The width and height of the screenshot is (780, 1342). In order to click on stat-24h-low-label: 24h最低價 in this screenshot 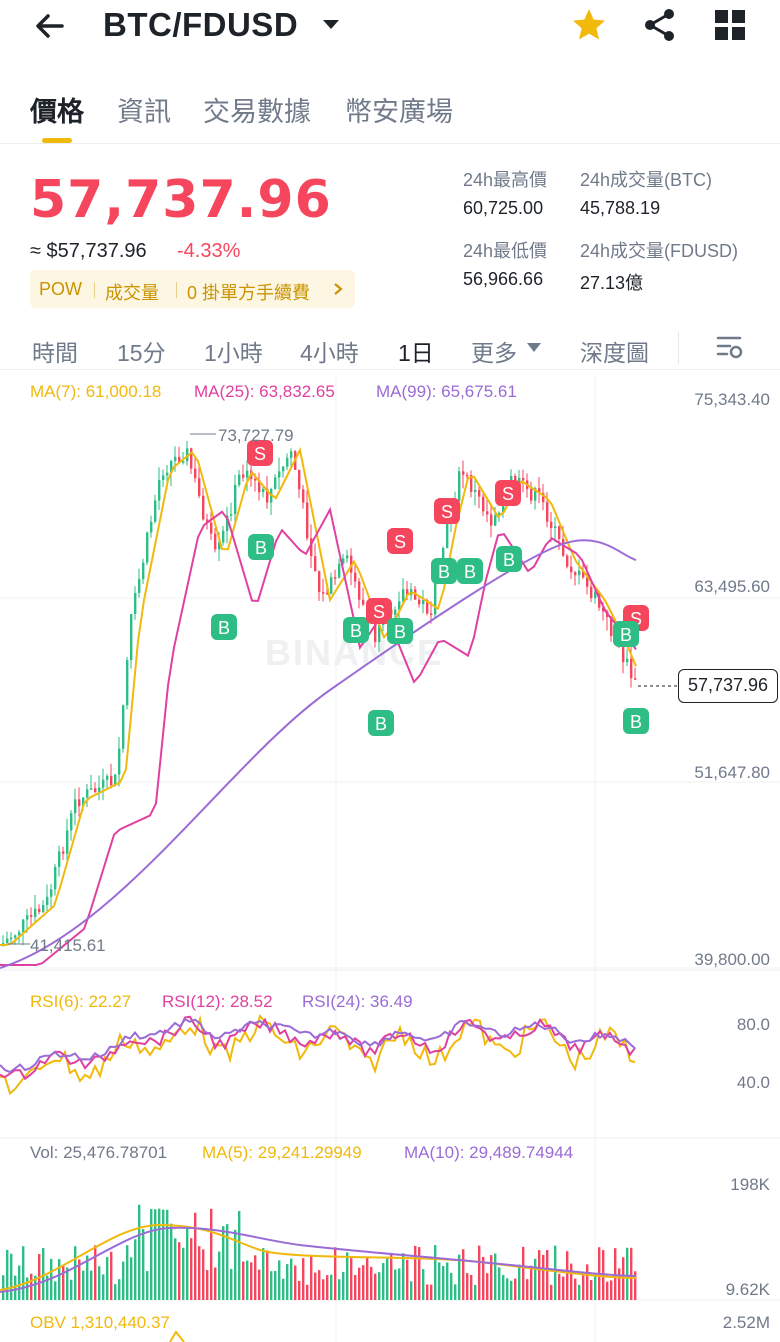, I will do `click(505, 251)`.